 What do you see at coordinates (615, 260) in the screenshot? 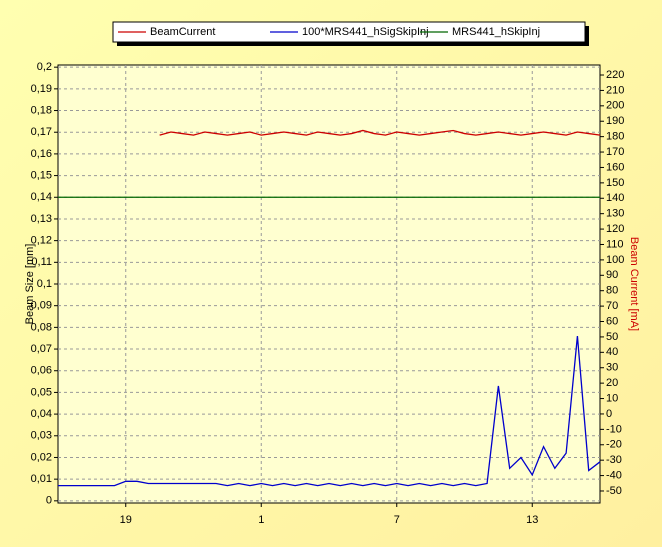
I see `y2-tick-label: 100` at bounding box center [615, 260].